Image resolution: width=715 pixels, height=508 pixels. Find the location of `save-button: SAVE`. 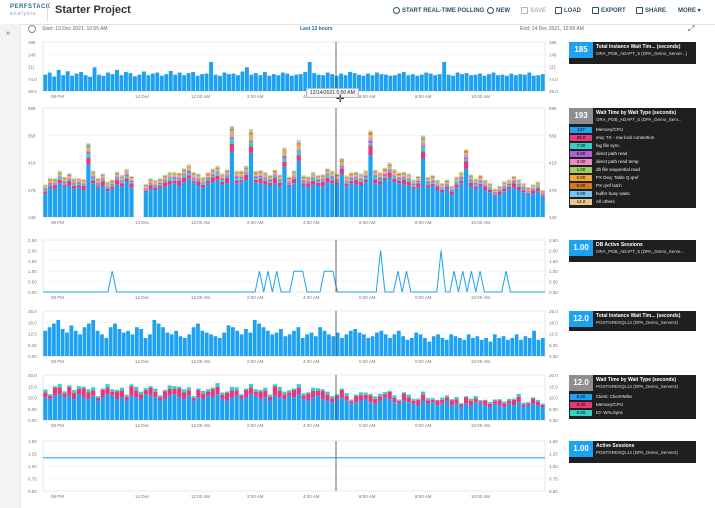

save-button: SAVE is located at coordinates (533, 10).